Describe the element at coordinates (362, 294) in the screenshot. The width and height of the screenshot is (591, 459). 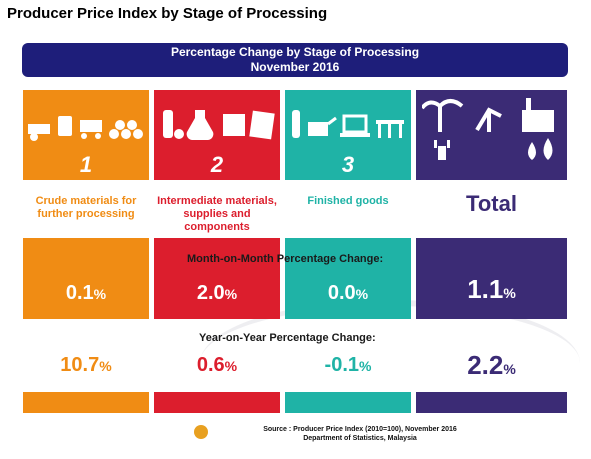
I see `column-3-mom-unit: %` at that location.